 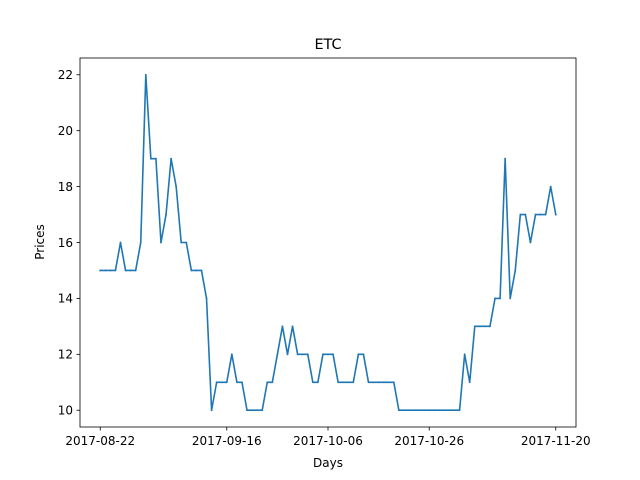 What do you see at coordinates (65, 299) in the screenshot?
I see `y-tick-label: 14` at bounding box center [65, 299].